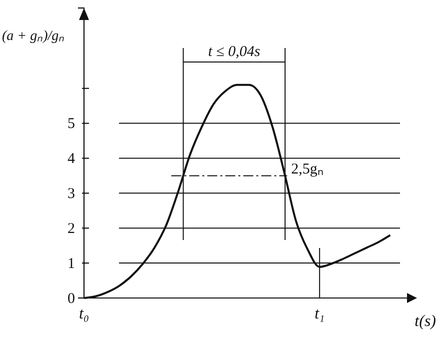  I want to click on y-axis-title: (a + gₙ)/gₙ, so click(33, 36).